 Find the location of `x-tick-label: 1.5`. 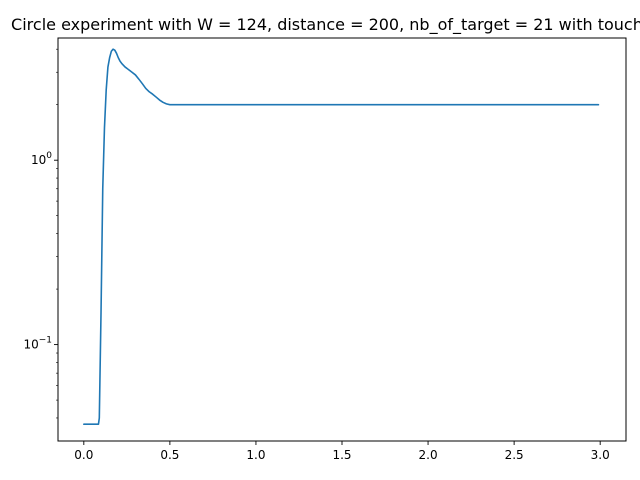

x-tick-label: 1.5 is located at coordinates (341, 455).